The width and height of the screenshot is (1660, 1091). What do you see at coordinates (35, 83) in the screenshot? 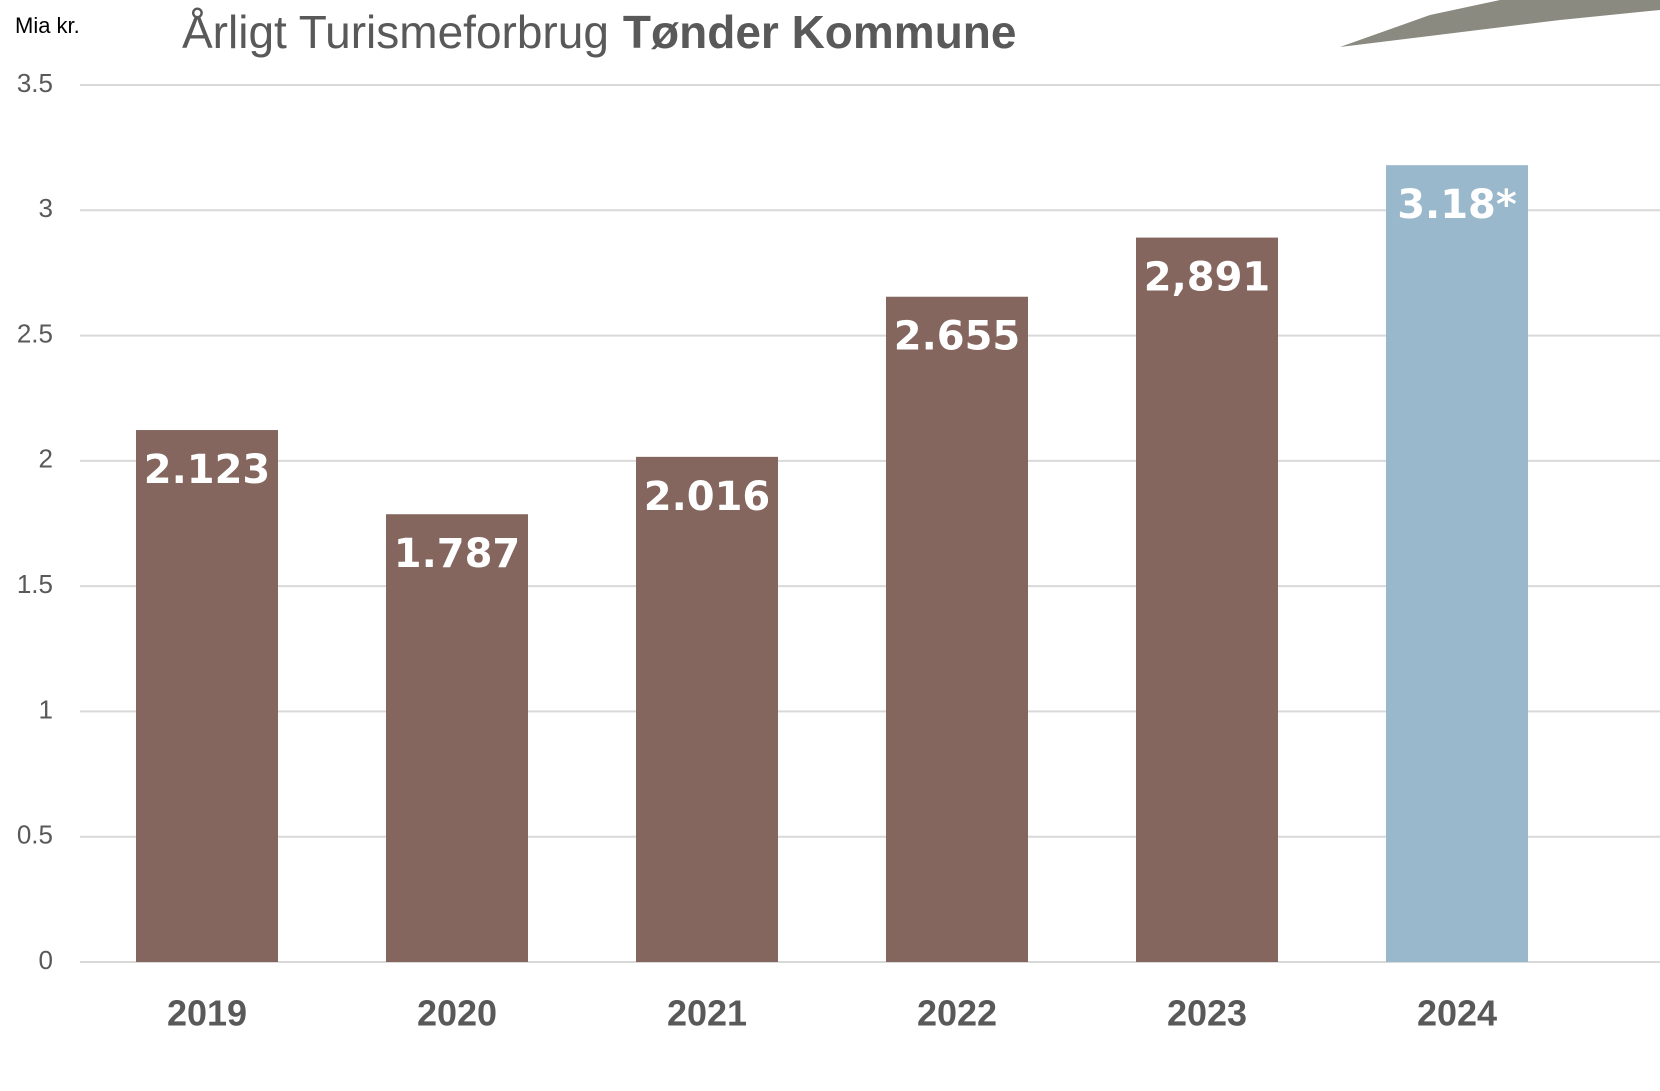
I see `y-tick-label: 3.5` at bounding box center [35, 83].